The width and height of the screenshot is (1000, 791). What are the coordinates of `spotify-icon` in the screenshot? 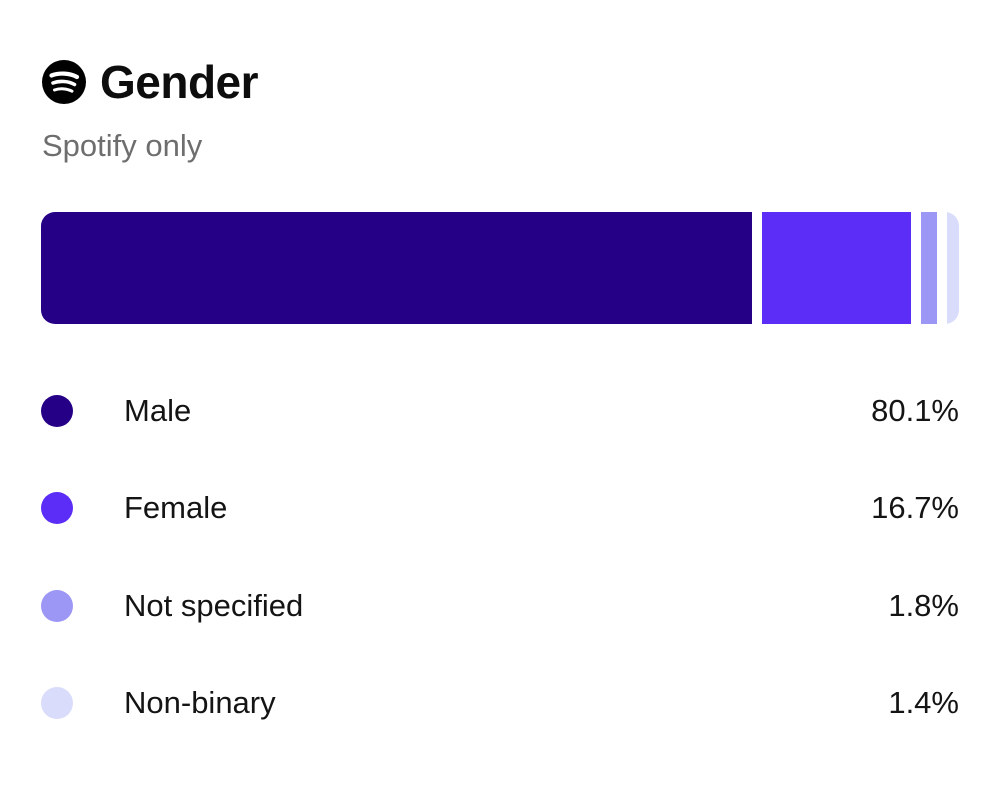 It's located at (64, 82).